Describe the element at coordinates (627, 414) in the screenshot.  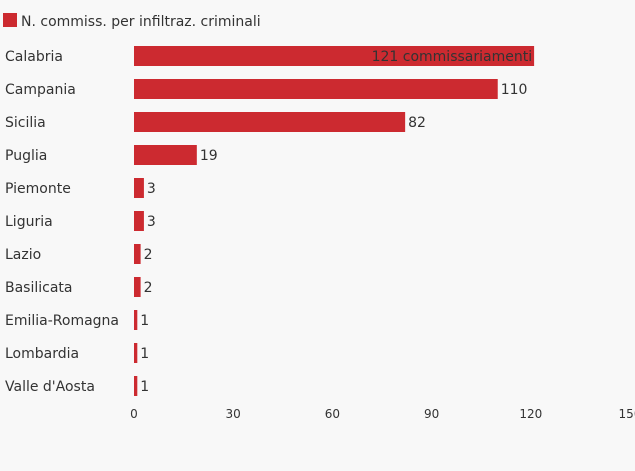
I see `x-tick-label: 150` at that location.